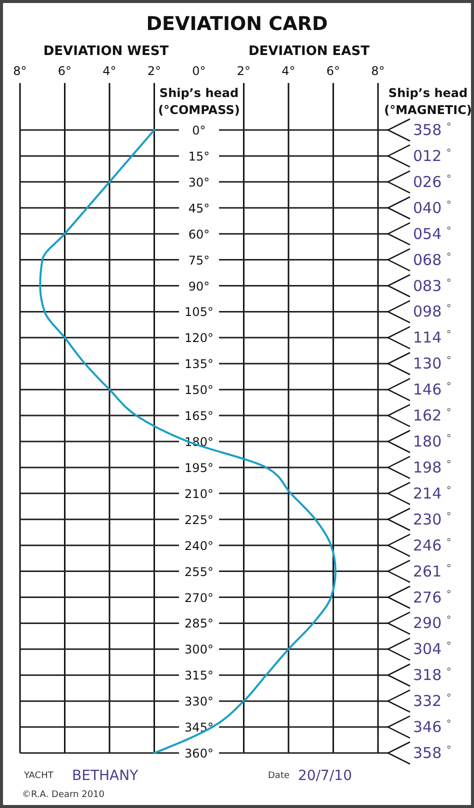  I want to click on y-tick-label: 270°, so click(199, 597).